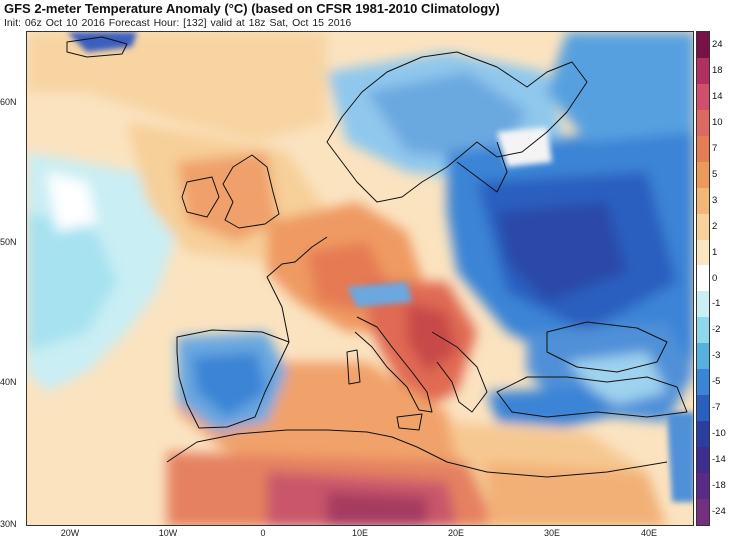 The width and height of the screenshot is (732, 540). What do you see at coordinates (719, 460) in the screenshot?
I see `colorbar-label: -14` at bounding box center [719, 460].